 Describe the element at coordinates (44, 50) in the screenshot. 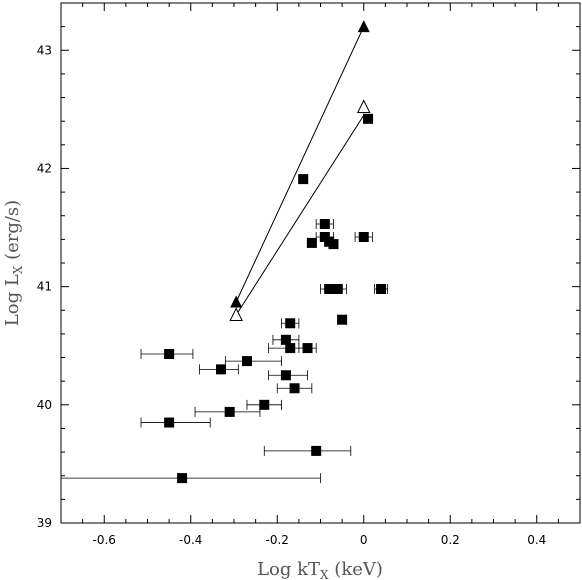

I see `y-tick-label: 43` at that location.